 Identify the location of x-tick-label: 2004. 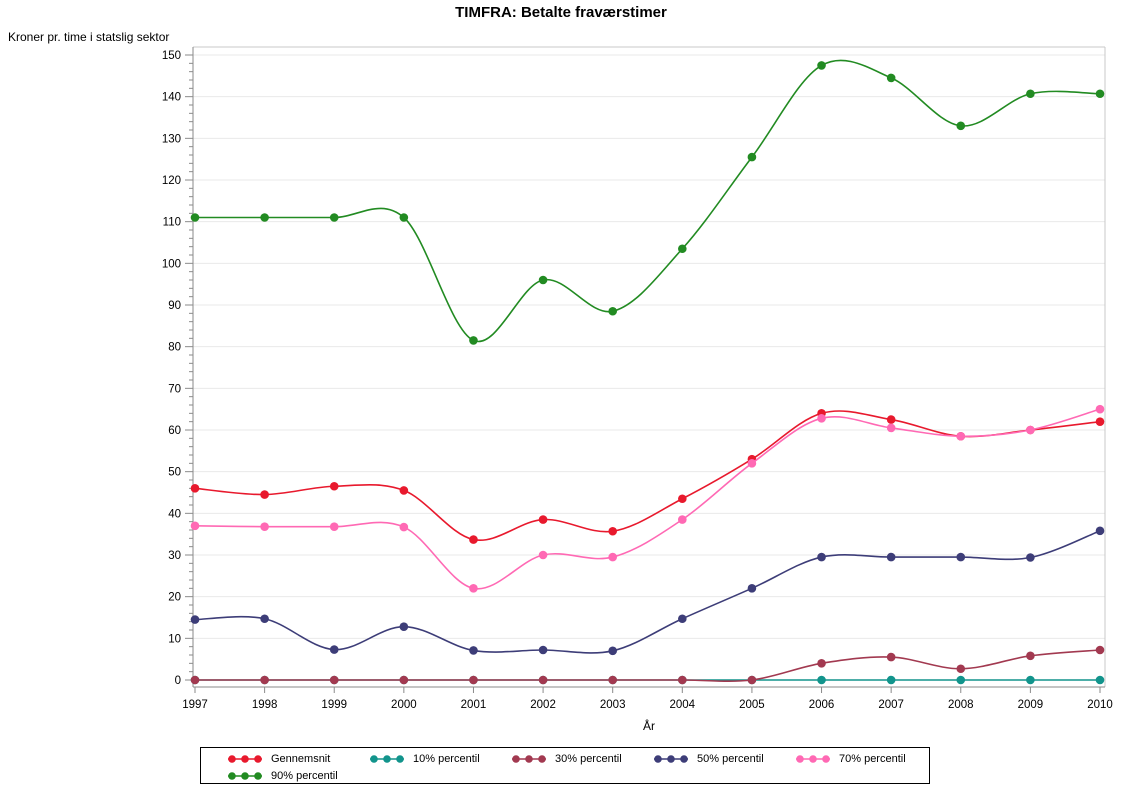
(683, 705).